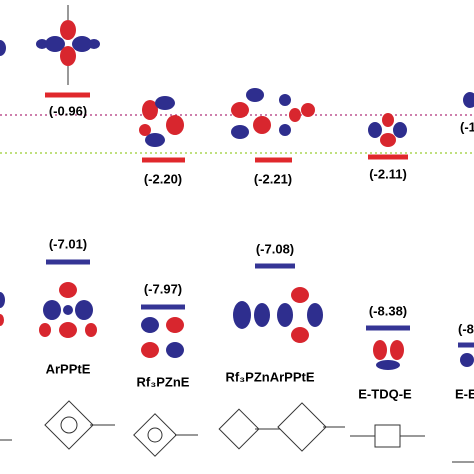 This screenshot has width=474, height=474. Describe the element at coordinates (269, 376) in the screenshot. I see `molecule-name: Rf₃PZnArPPtE` at that location.